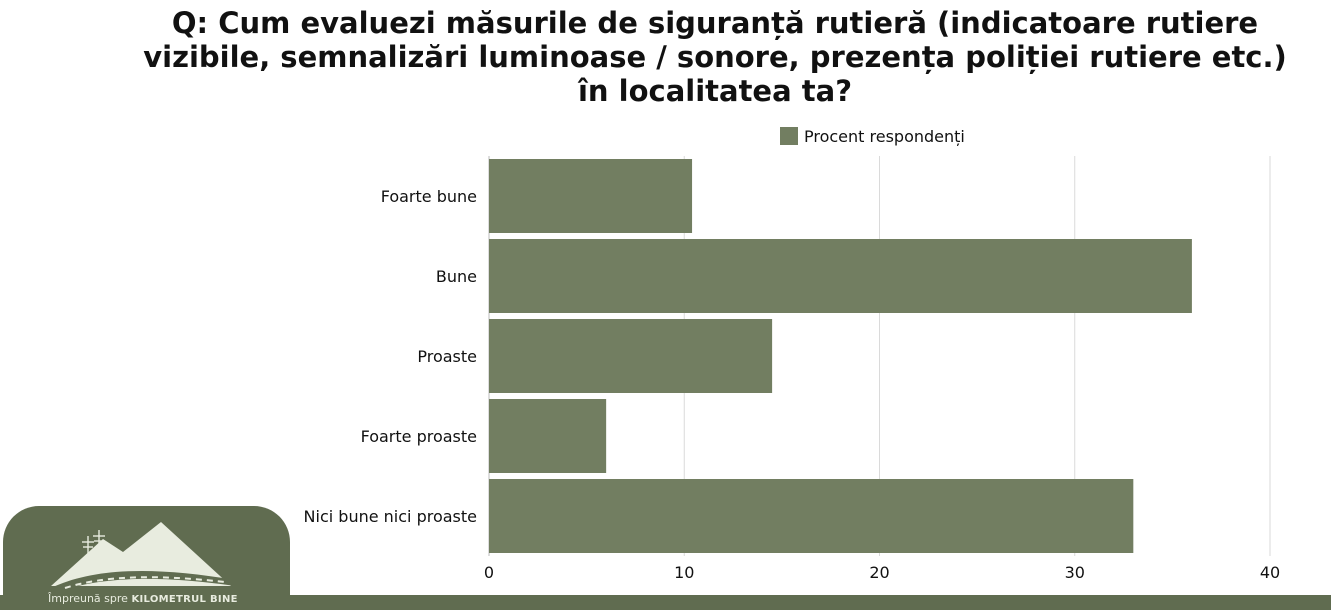  I want to click on x-tick-label: 30, so click(1075, 572).